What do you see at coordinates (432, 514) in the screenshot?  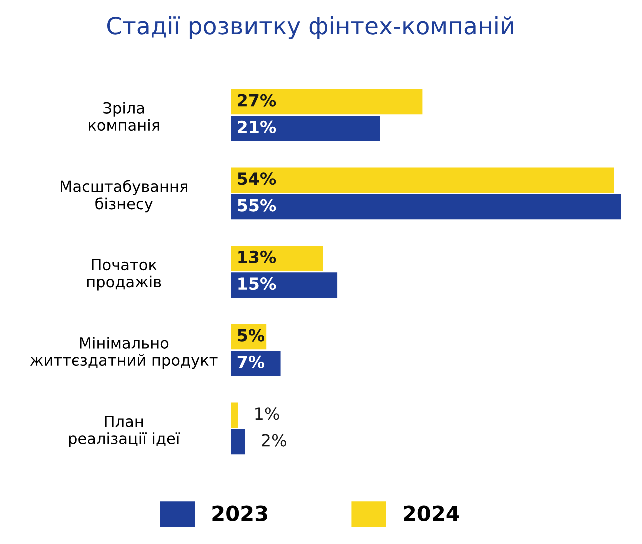 I see `legend-label: 2024` at bounding box center [432, 514].